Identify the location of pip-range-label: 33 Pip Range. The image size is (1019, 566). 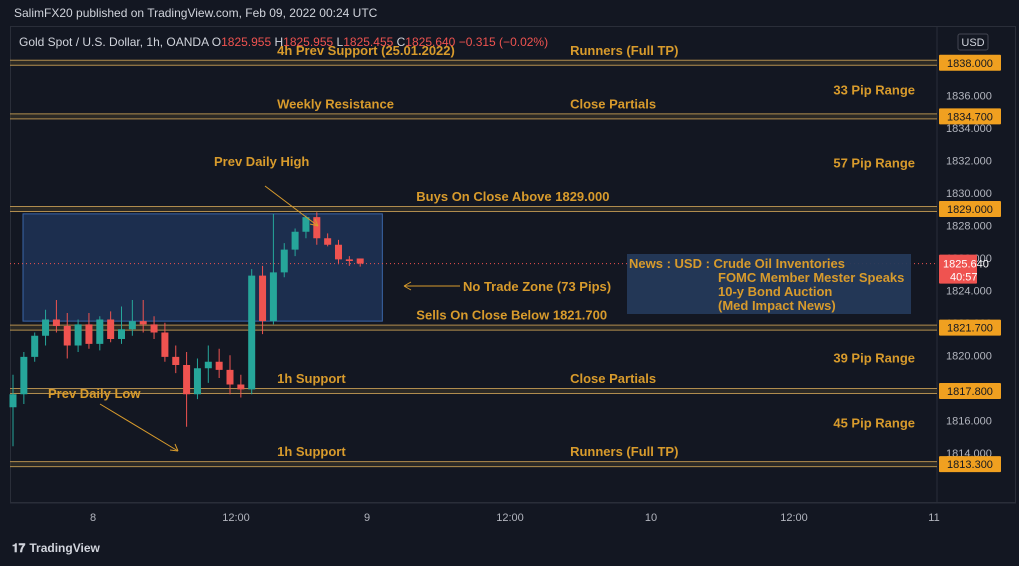
(874, 89).